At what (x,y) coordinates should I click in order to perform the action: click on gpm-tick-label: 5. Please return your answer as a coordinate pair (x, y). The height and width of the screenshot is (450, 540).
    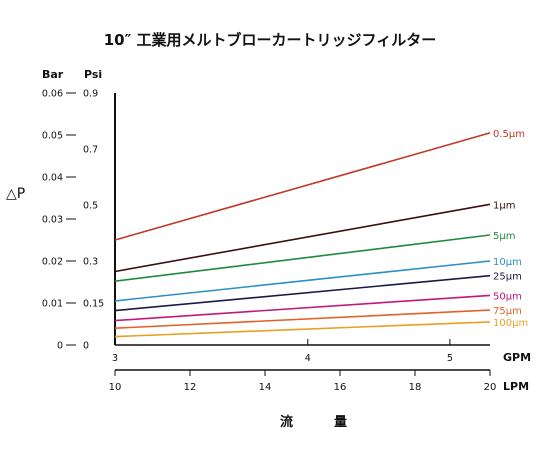
    Looking at the image, I should click on (450, 358).